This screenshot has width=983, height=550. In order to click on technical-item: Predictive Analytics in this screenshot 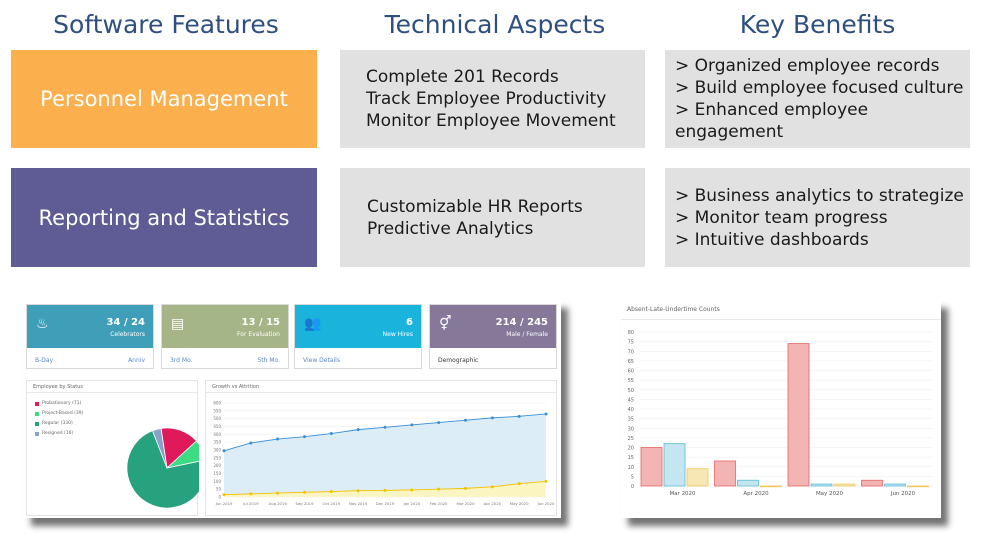, I will do `click(450, 228)`.